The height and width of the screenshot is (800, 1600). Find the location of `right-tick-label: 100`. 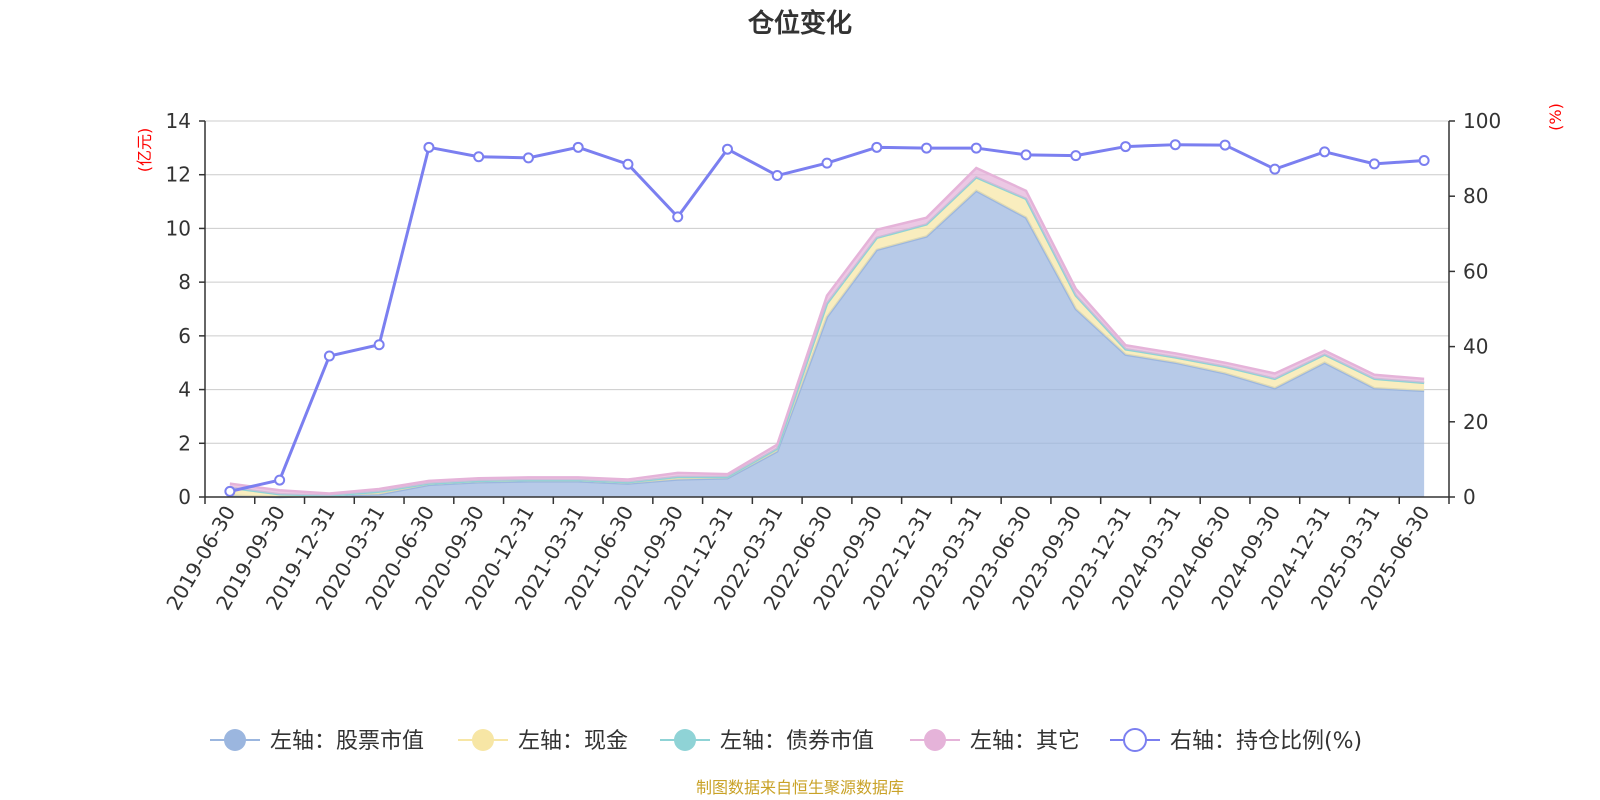

right-tick-label: 100 is located at coordinates (1482, 121).